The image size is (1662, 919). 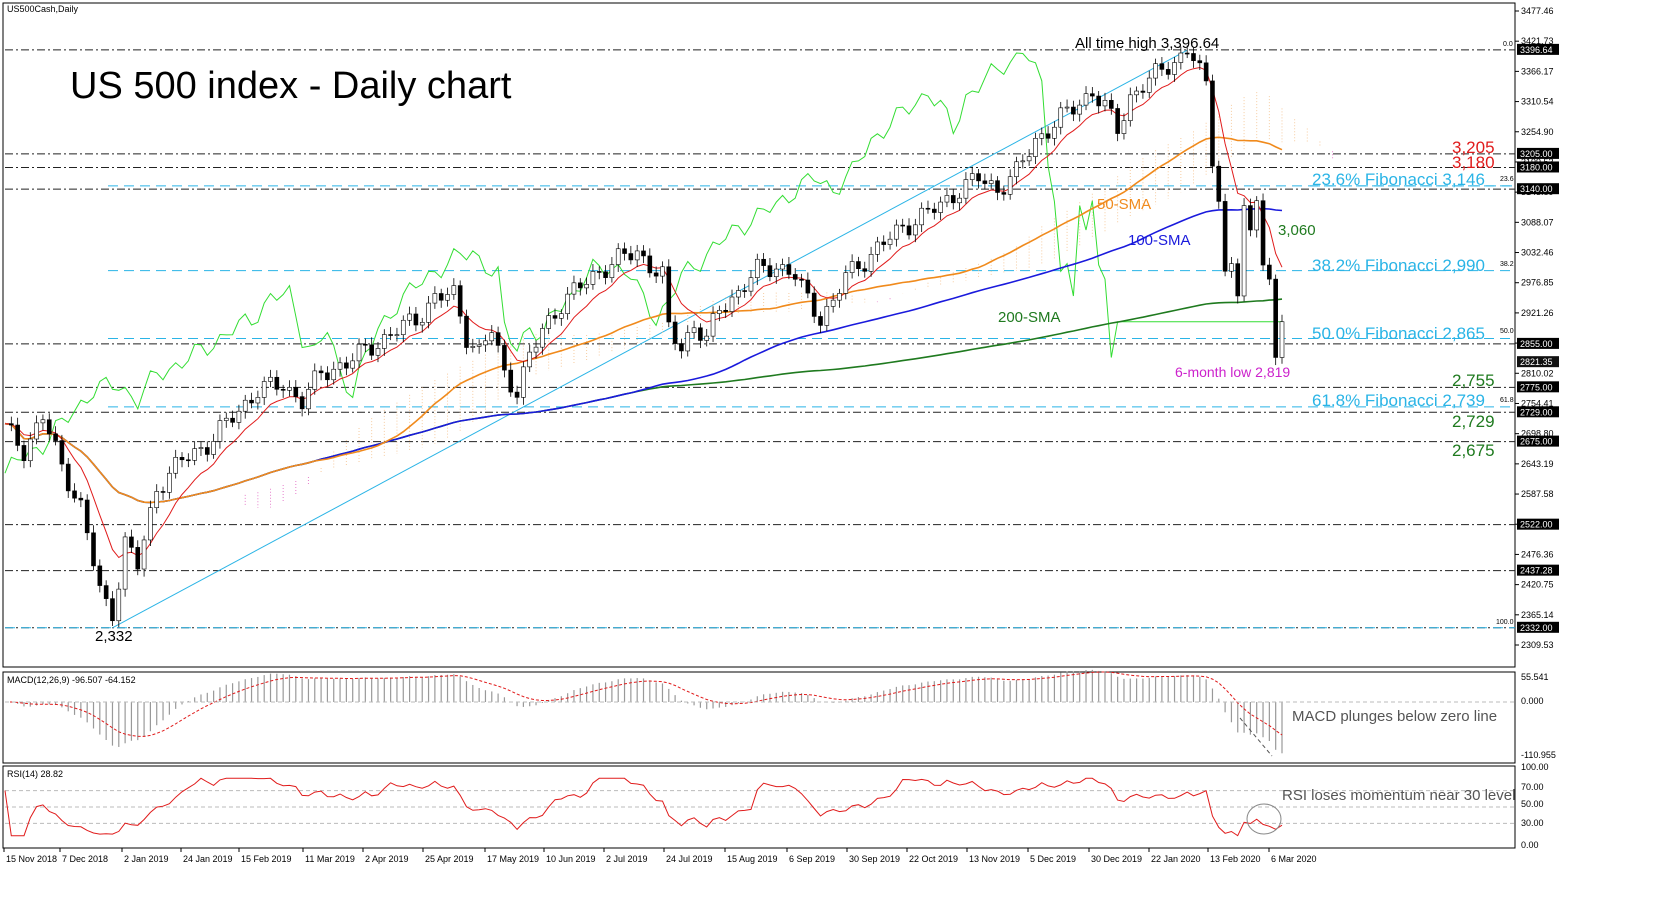 What do you see at coordinates (752, 859) in the screenshot?
I see `x-tick-label: 15 Aug 2019` at bounding box center [752, 859].